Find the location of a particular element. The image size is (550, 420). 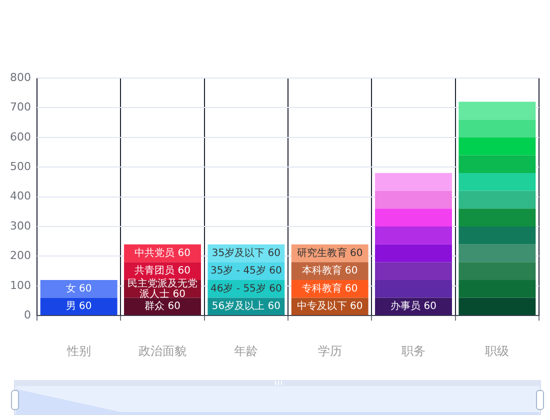

y-tick-label: 400 is located at coordinates (20, 196).